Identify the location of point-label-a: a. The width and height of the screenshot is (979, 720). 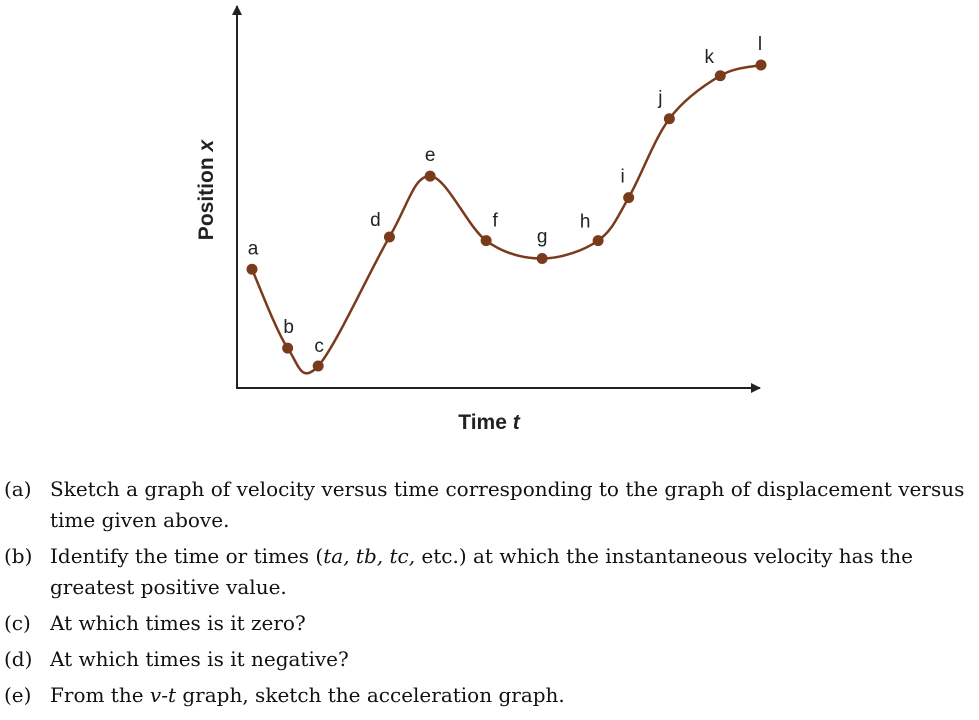
(253, 248).